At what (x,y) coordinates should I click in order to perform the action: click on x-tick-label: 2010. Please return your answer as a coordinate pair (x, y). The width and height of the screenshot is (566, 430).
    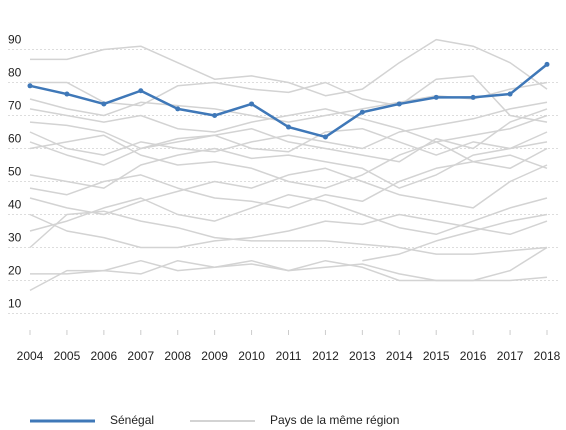
    Looking at the image, I should click on (251, 356).